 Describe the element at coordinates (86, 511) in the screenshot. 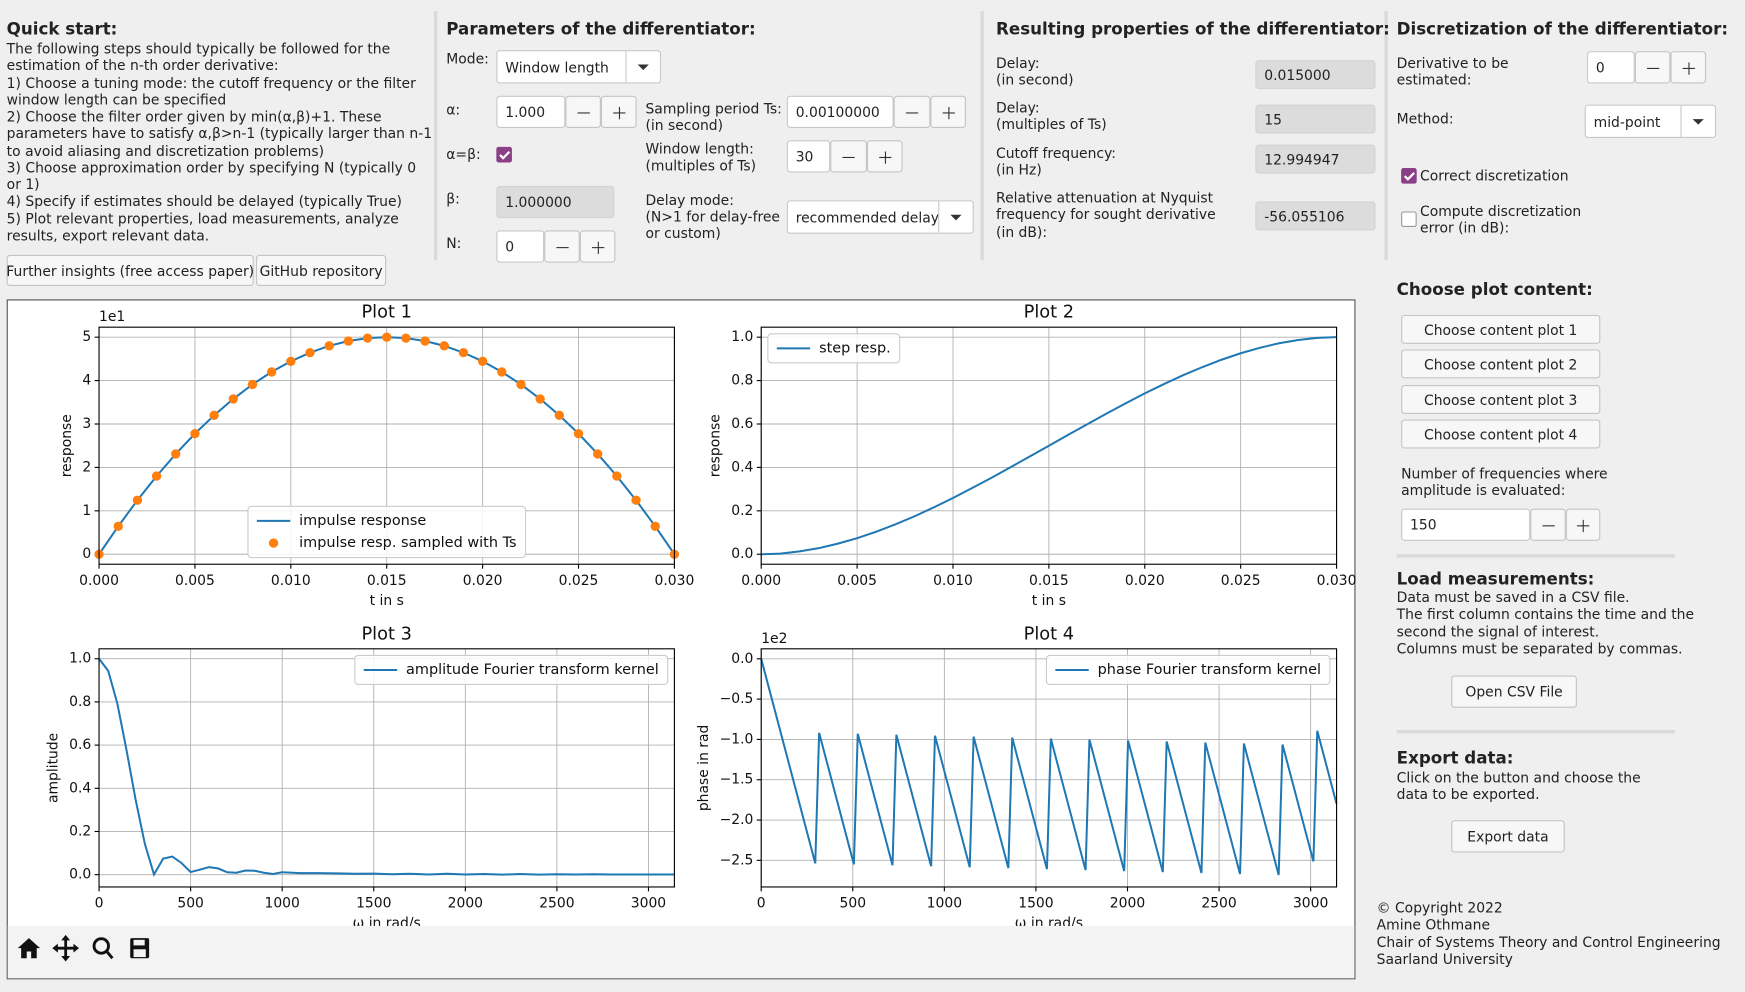

I see `y-tick-label: 1` at that location.